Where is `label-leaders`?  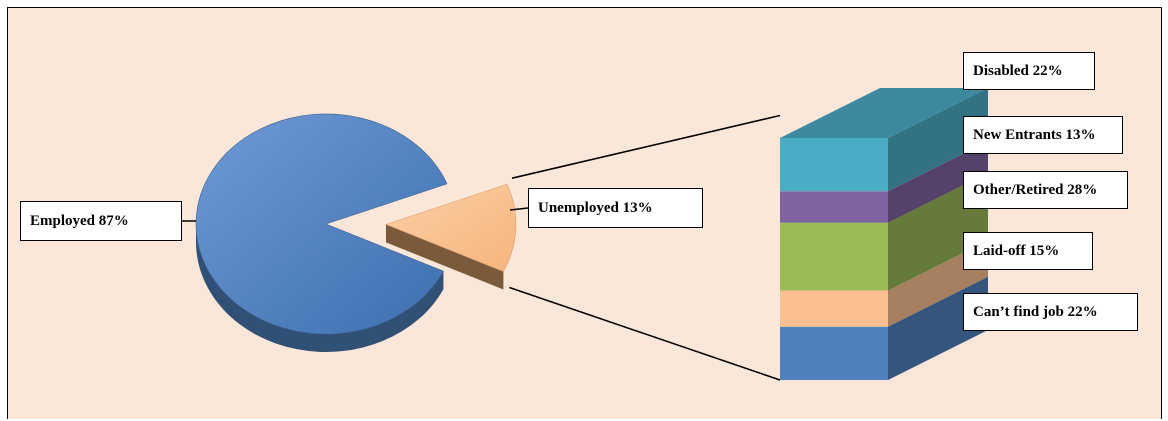
label-leaders is located at coordinates (355, 214).